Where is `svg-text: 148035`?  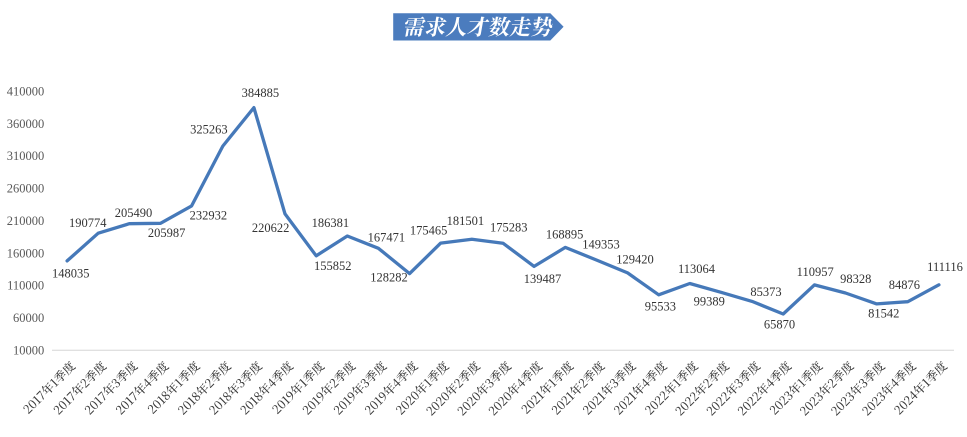
svg-text: 148035 is located at coordinates (71, 274).